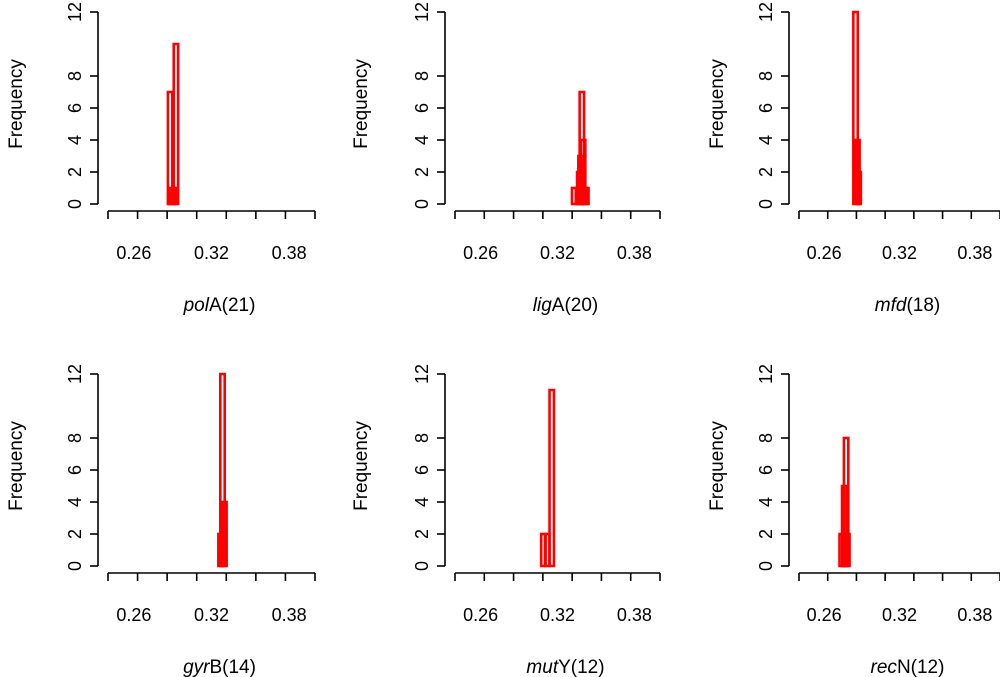 This screenshot has width=1000, height=677. Describe the element at coordinates (506, 159) in the screenshot. I see `histogram-panel-2: 0 2 4 6 8 12 Frequency 0.26 0.32 0.38 ligA(20)` at that location.